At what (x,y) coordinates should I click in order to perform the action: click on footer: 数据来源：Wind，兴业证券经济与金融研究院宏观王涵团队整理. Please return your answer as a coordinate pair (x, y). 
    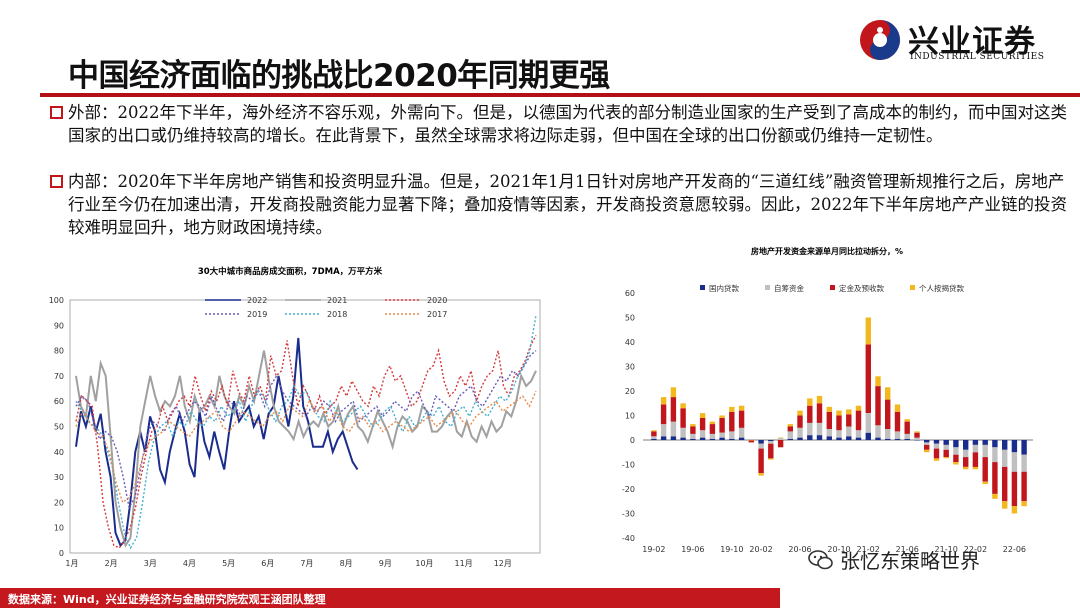
    Looking at the image, I should click on (540, 598).